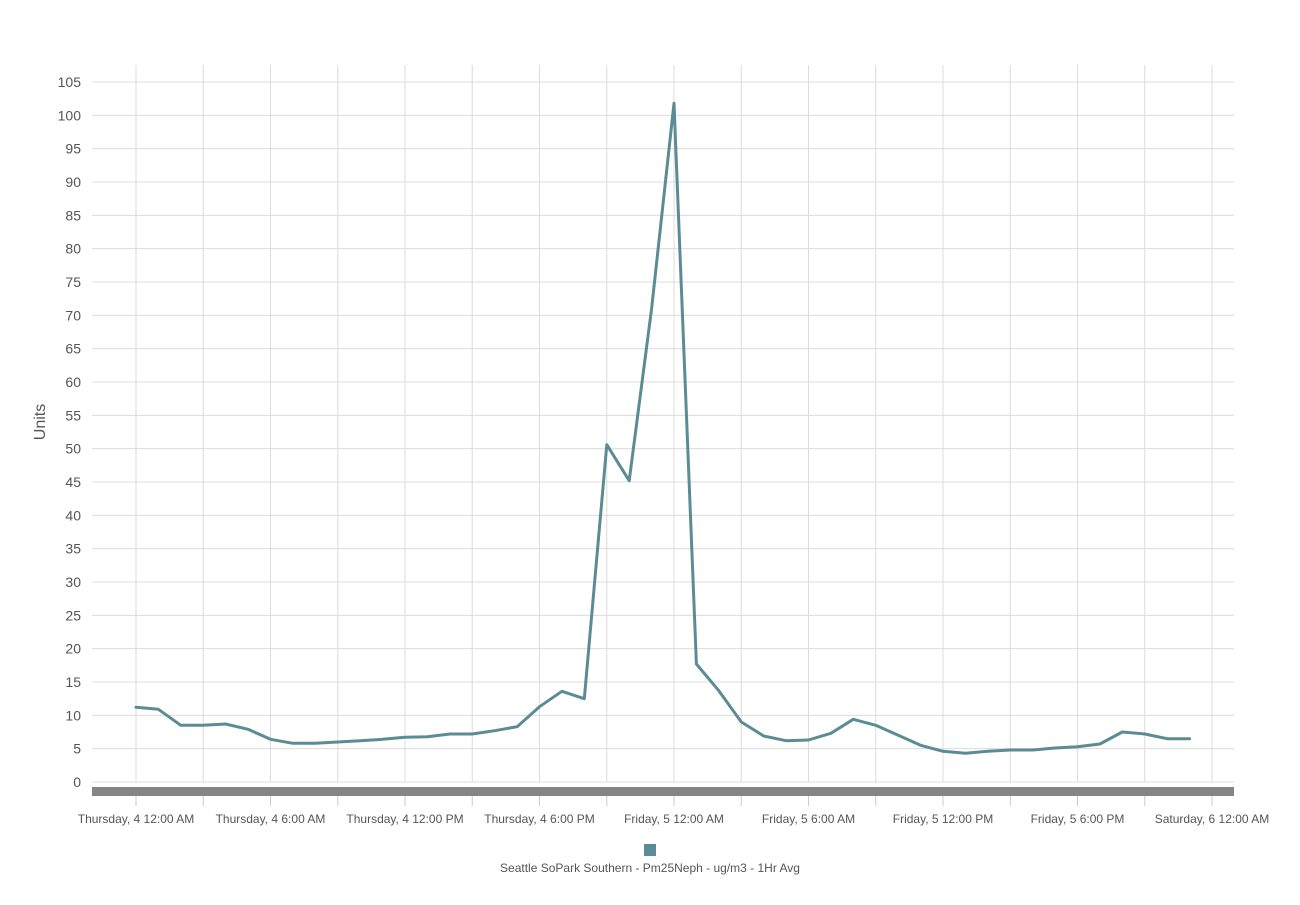 Image resolution: width=1300 pixels, height=905 pixels. What do you see at coordinates (271, 819) in the screenshot?
I see `x-tick-label: Thursday, 4 6:00 AM` at bounding box center [271, 819].